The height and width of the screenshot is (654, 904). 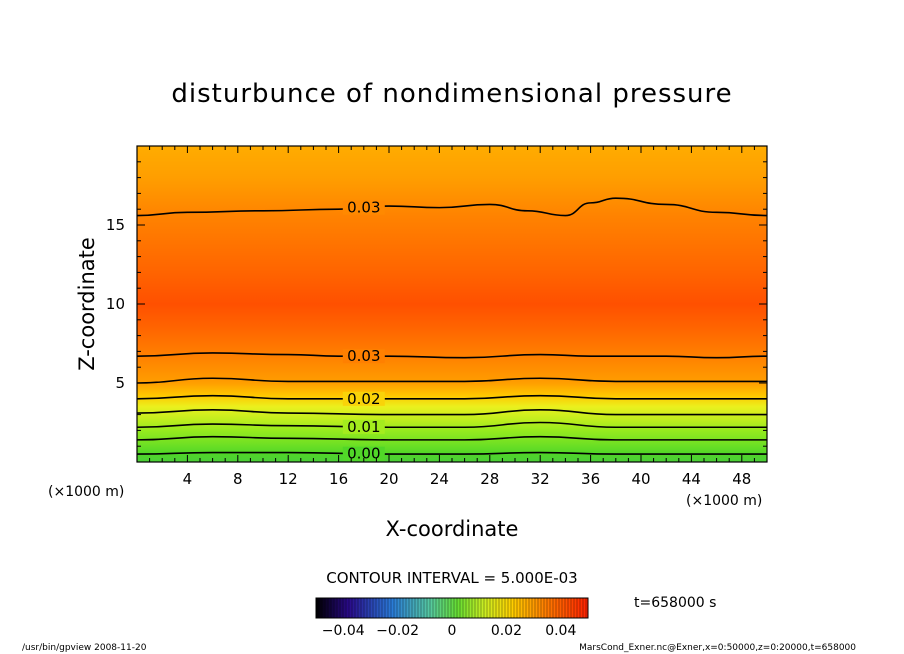 I want to click on x-tick-label: 16, so click(x=338, y=479).